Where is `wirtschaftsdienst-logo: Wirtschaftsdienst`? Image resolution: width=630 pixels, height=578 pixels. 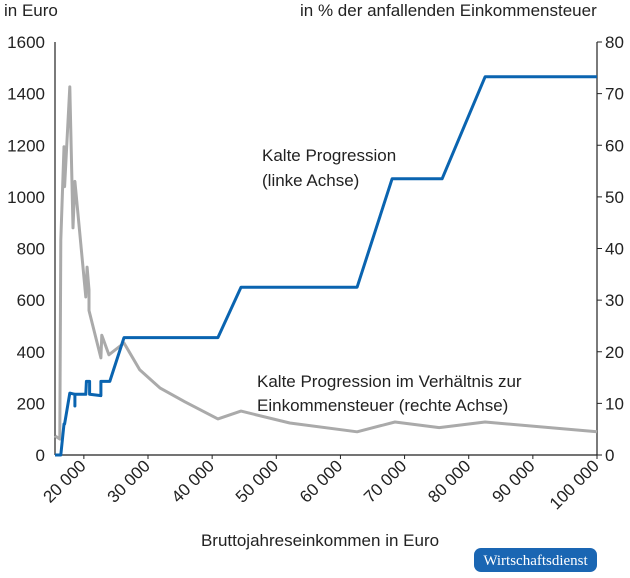
wirtschaftsdienst-logo: Wirtschaftsdienst is located at coordinates (535, 560).